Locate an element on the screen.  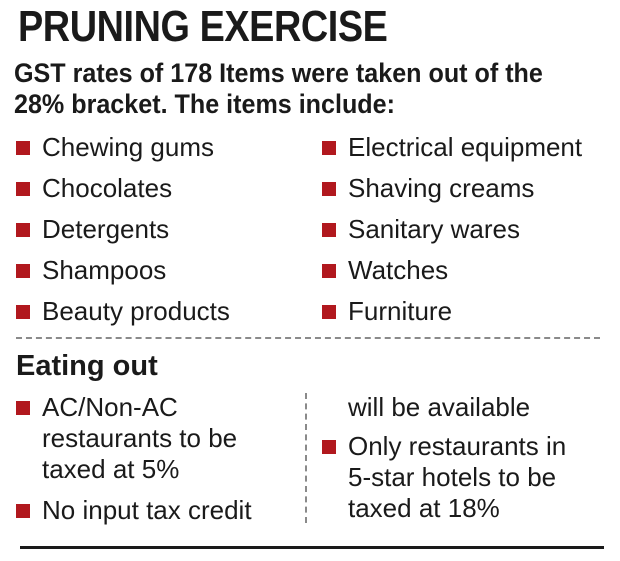
bottom-rule is located at coordinates (312, 547).